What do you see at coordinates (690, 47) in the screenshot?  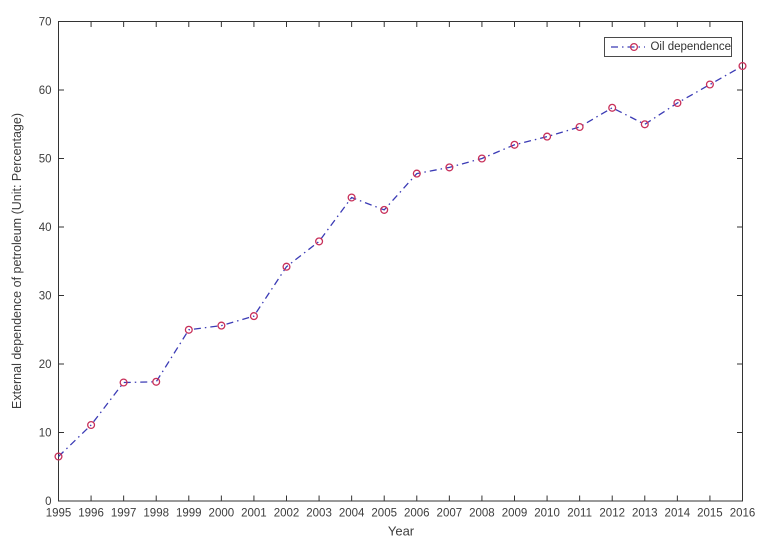 I see `legend-series-label: Oil dependence` at bounding box center [690, 47].